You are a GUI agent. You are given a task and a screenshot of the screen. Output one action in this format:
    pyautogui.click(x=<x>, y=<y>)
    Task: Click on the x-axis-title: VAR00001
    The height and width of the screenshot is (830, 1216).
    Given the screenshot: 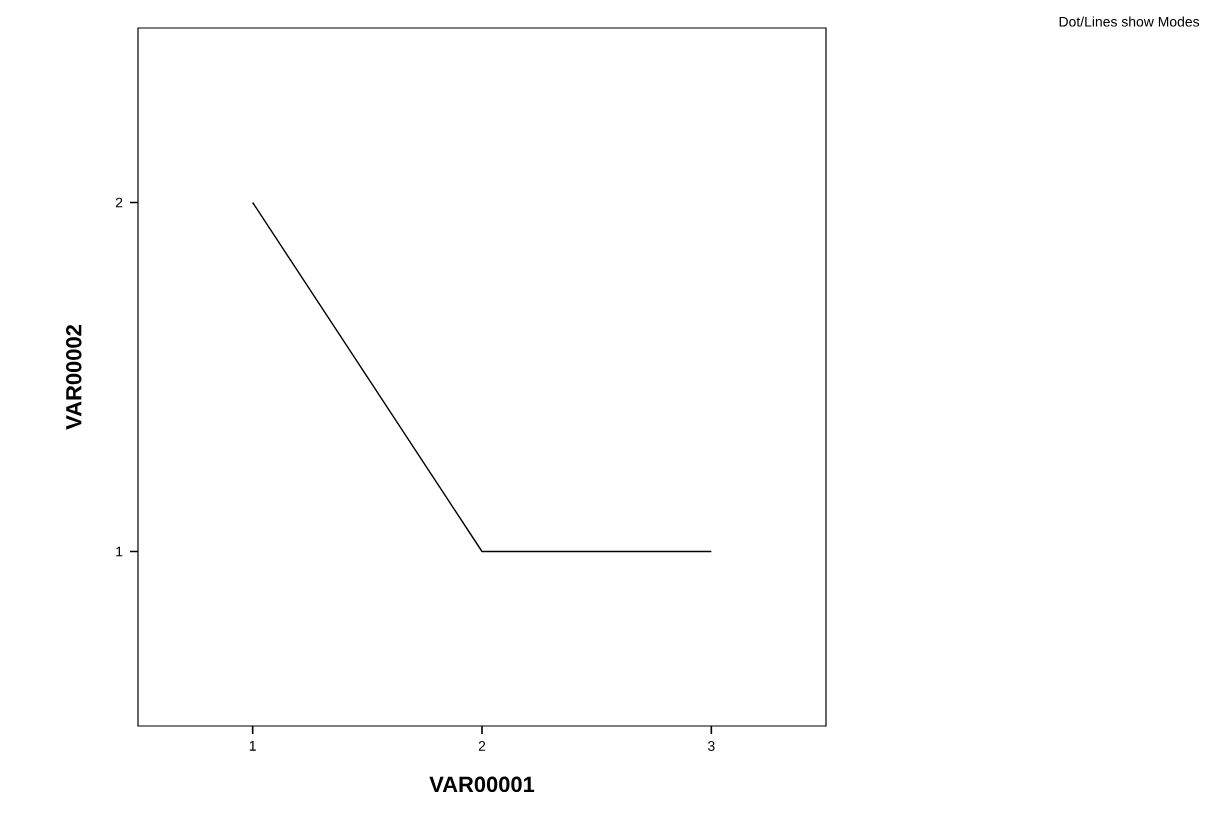 What is the action you would take?
    pyautogui.click(x=482, y=784)
    